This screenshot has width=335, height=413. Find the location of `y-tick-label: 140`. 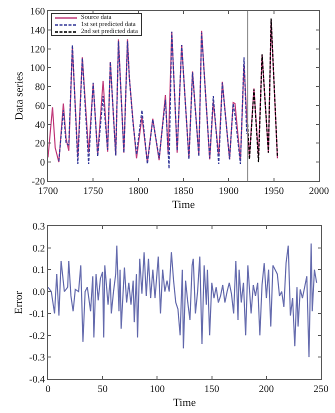

y-tick-label: 140 is located at coordinates (37, 30).